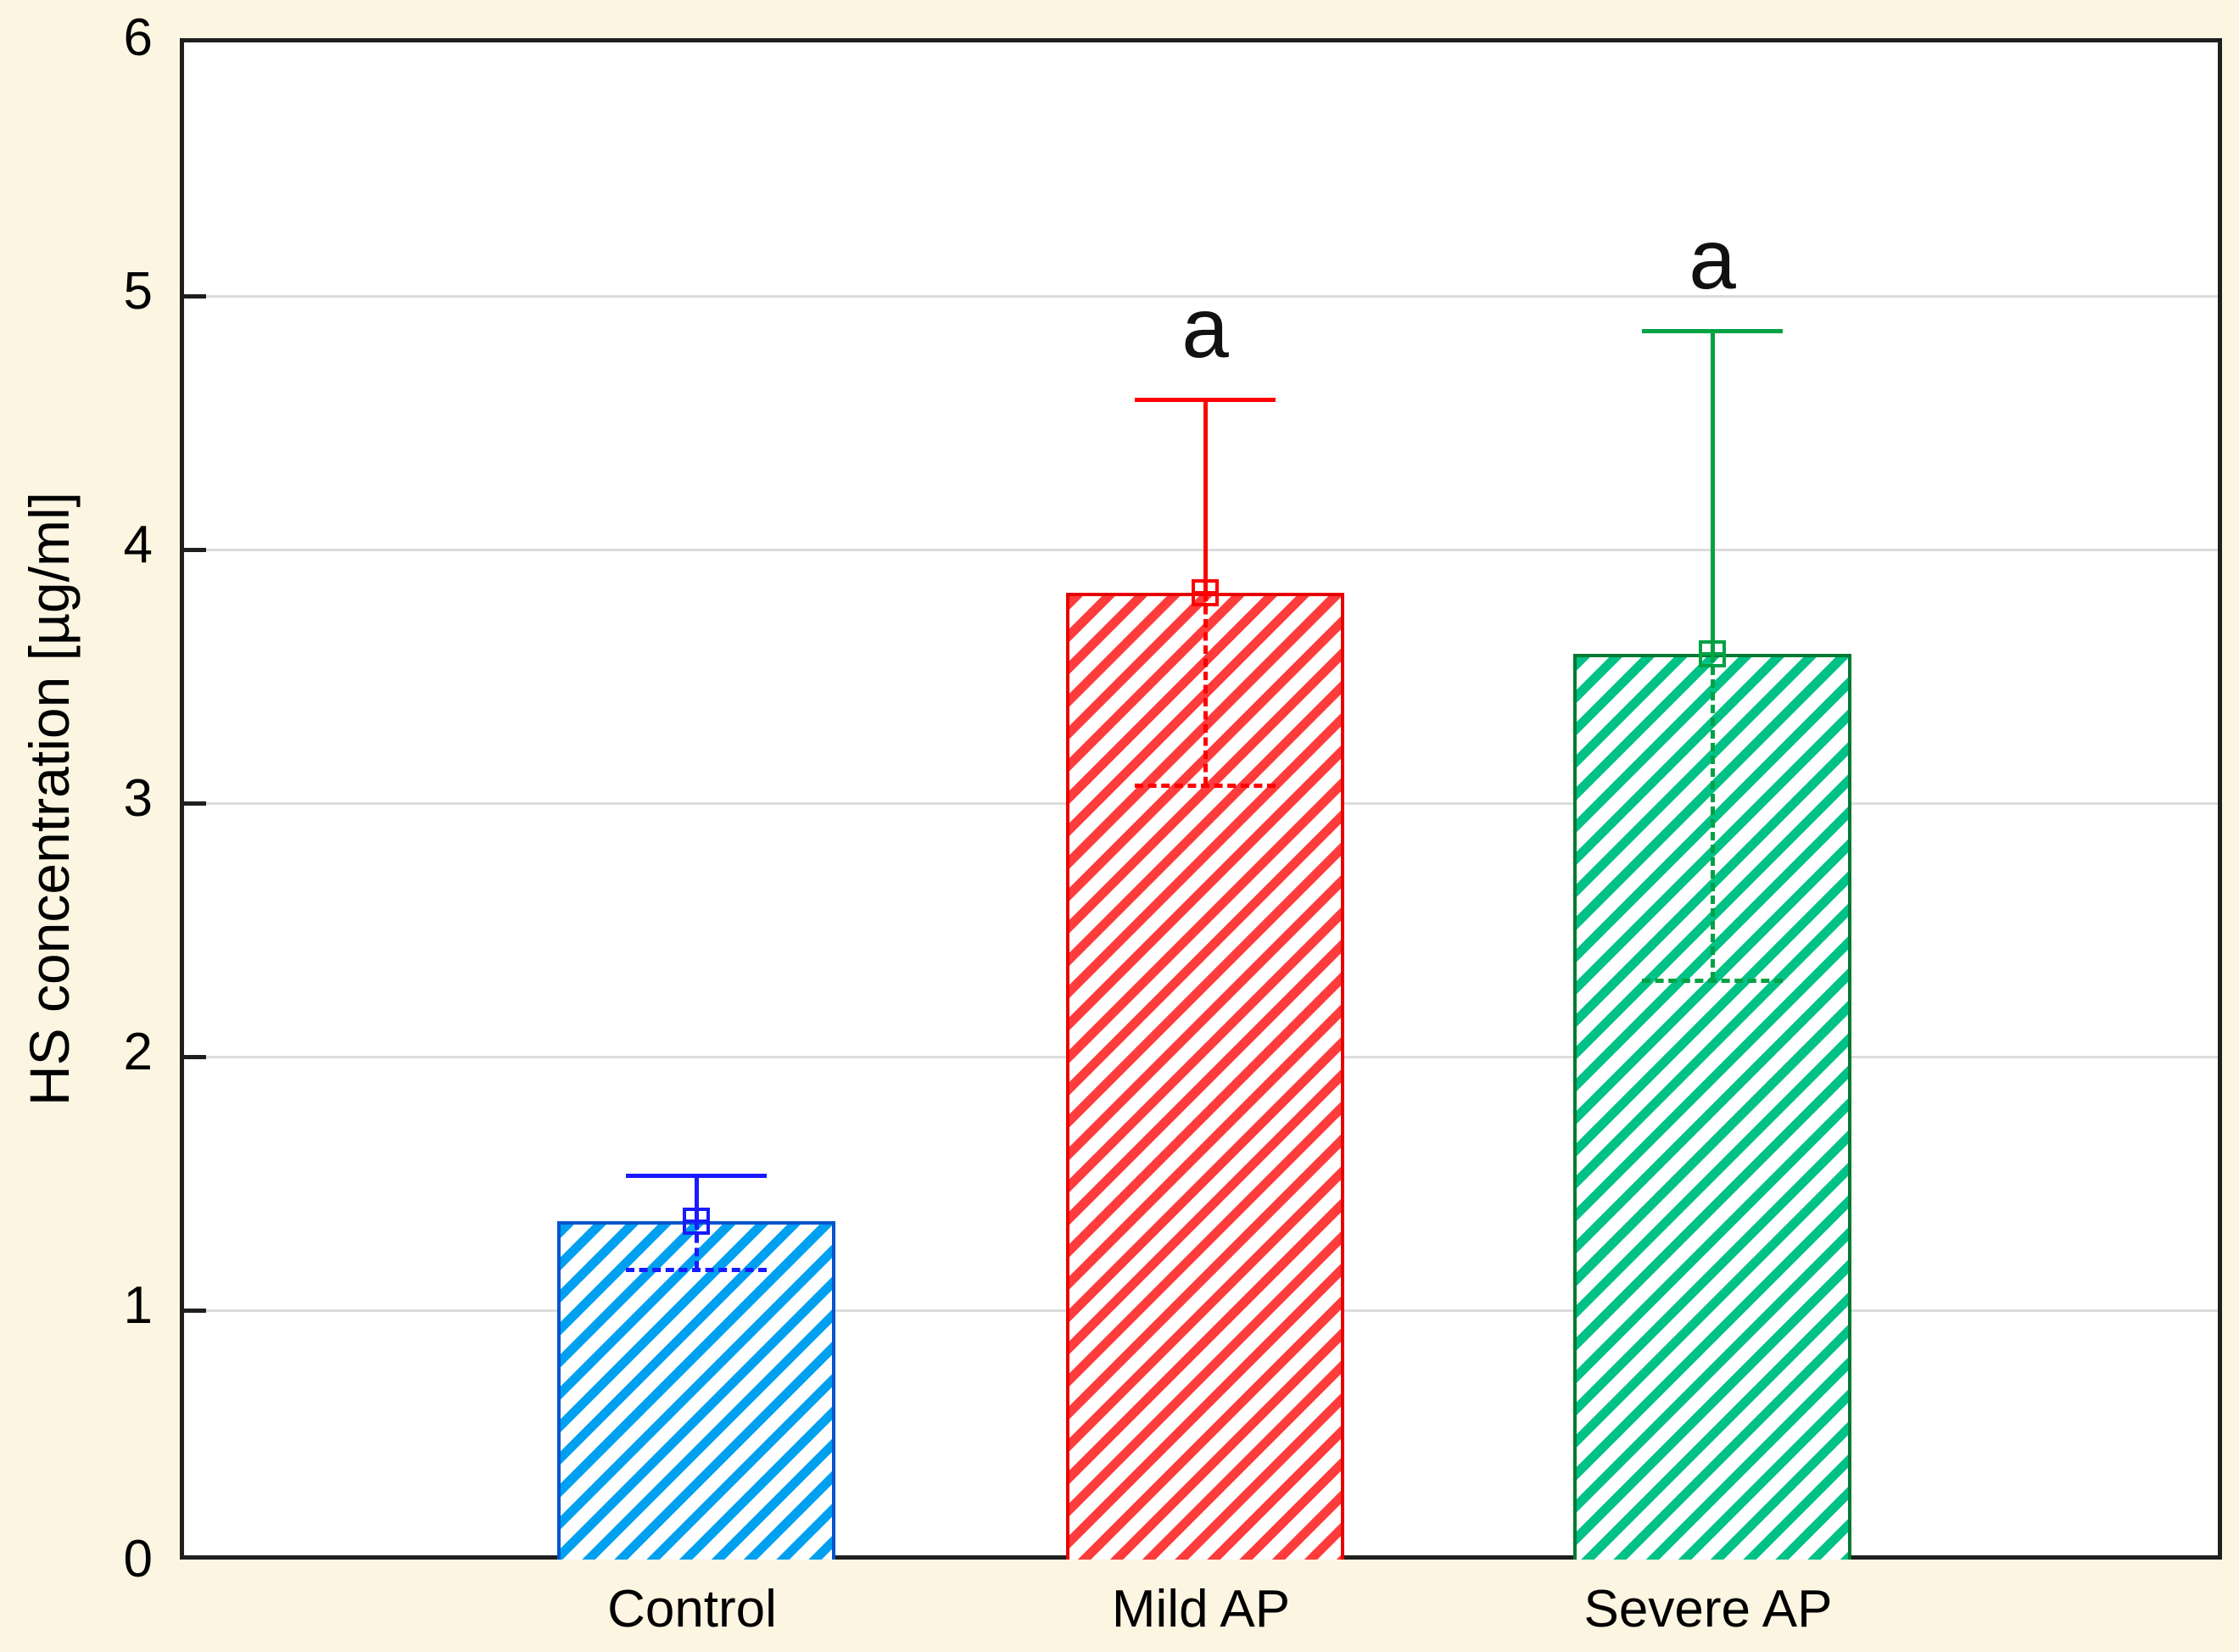 The height and width of the screenshot is (1652, 2239). What do you see at coordinates (138, 1305) in the screenshot?
I see `y-tick-label: 1` at bounding box center [138, 1305].